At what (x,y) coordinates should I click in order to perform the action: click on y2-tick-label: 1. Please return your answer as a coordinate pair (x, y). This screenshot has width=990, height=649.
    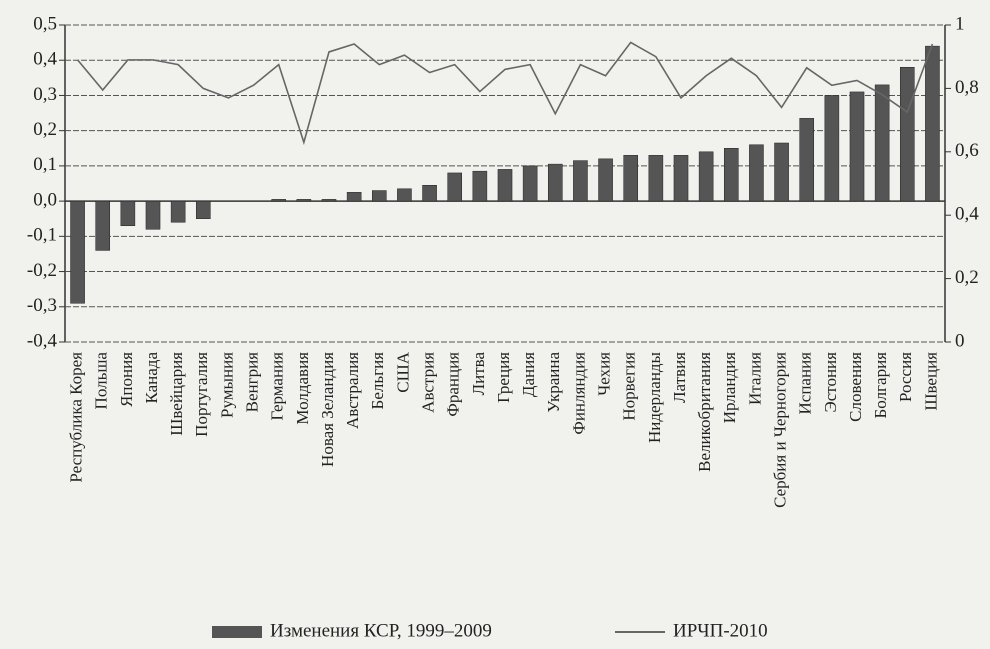
    Looking at the image, I should click on (960, 23).